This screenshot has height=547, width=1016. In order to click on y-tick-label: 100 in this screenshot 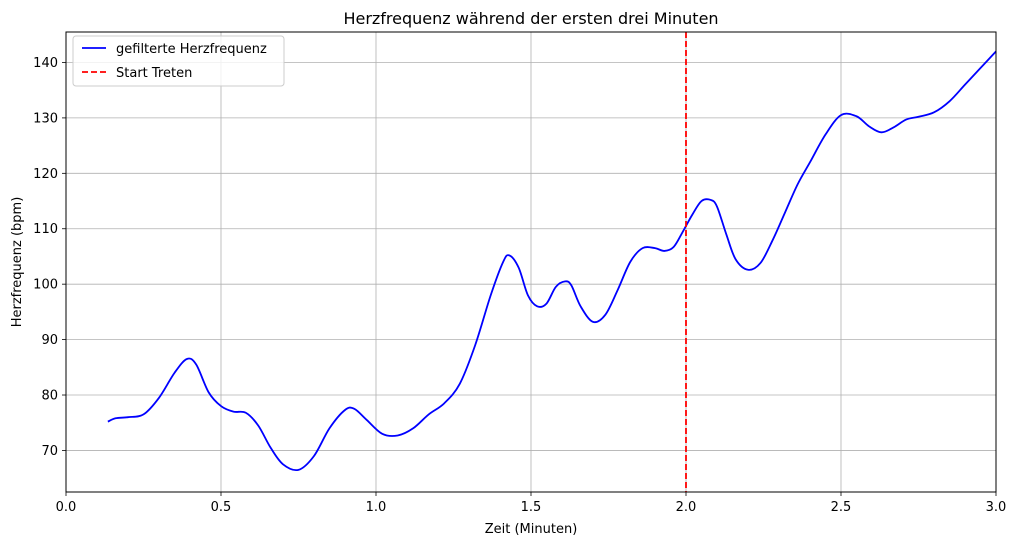, I will do `click(45, 285)`.